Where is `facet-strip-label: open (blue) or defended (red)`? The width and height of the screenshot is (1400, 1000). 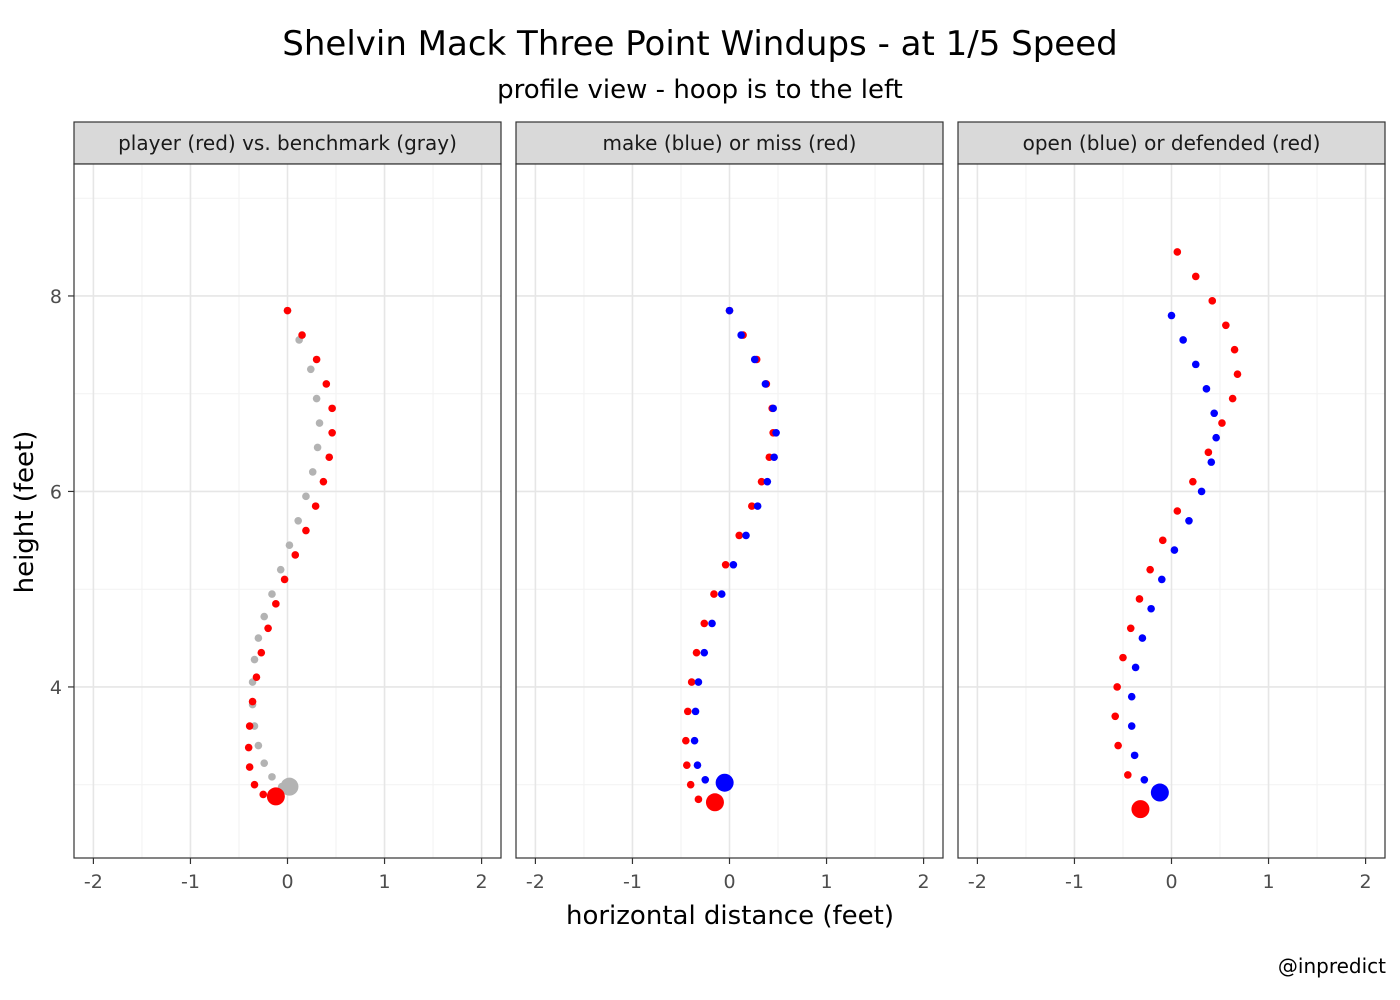 facet-strip-label: open (blue) or defended (red) is located at coordinates (1172, 143).